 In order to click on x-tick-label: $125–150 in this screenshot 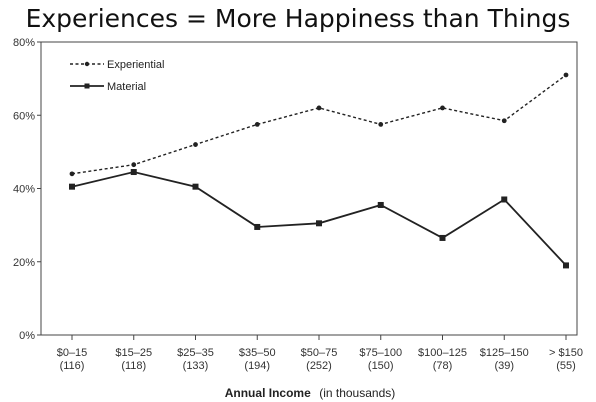, I will do `click(504, 353)`.